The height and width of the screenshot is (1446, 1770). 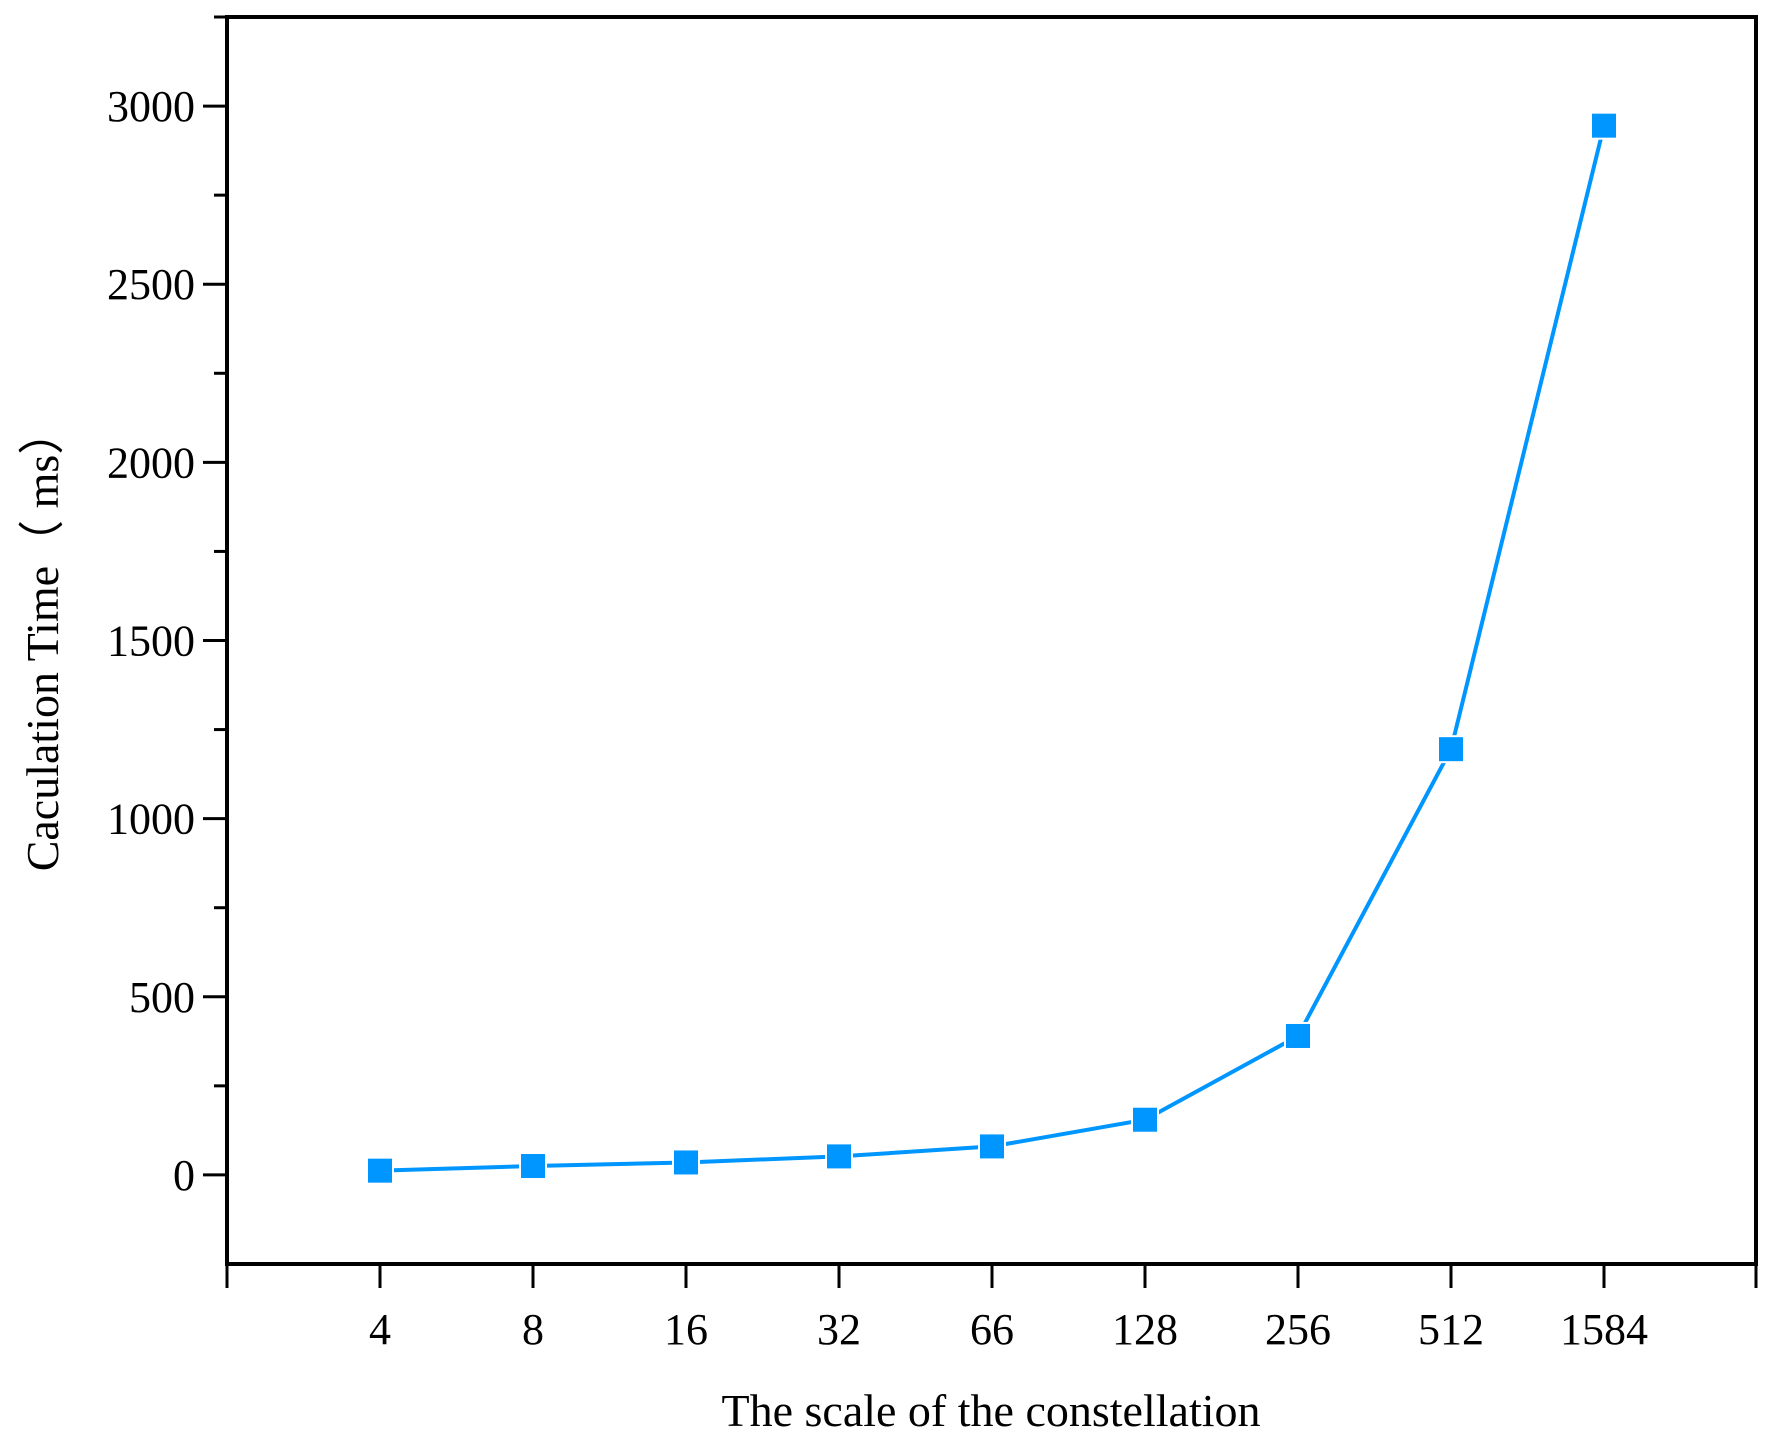 I want to click on x-tick-label: 8, so click(x=533, y=1329).